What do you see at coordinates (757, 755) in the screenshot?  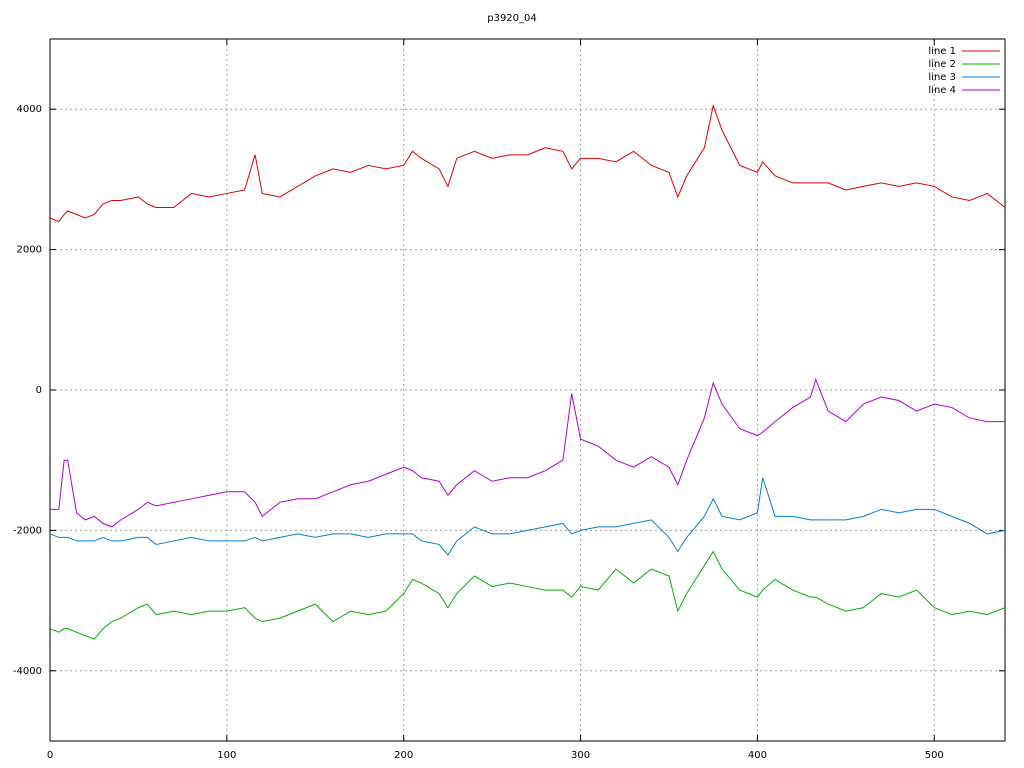 I see `x-tick-label: 400` at bounding box center [757, 755].